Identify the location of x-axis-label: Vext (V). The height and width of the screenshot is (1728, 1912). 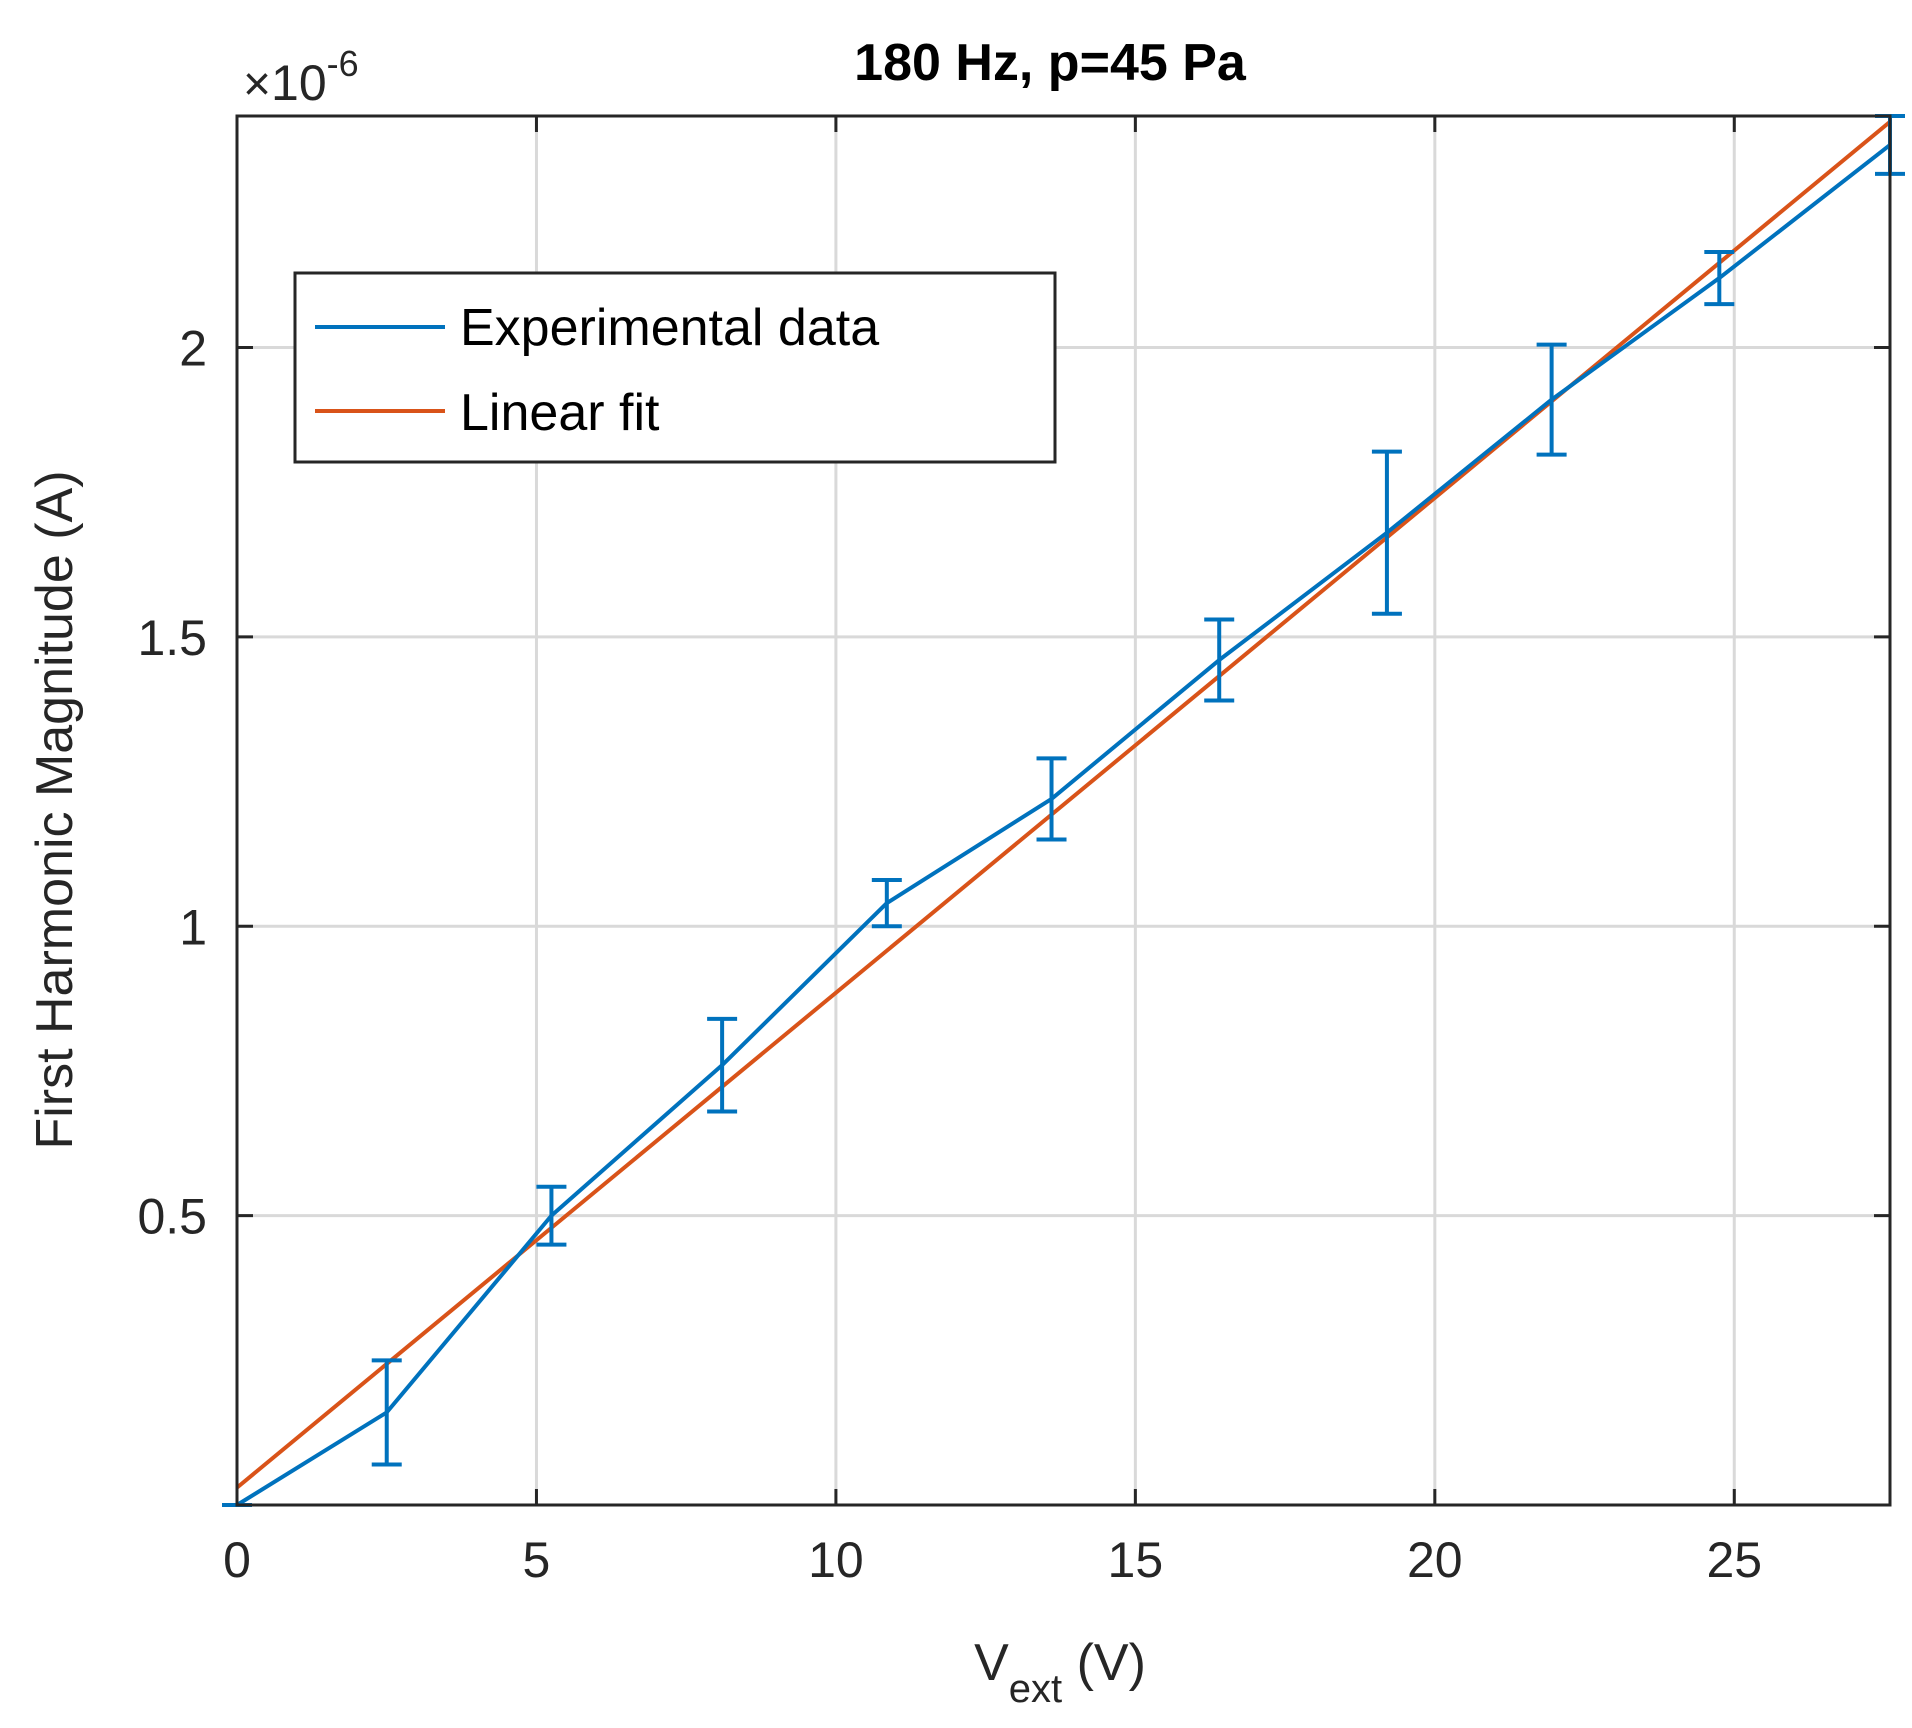
(1060, 1672).